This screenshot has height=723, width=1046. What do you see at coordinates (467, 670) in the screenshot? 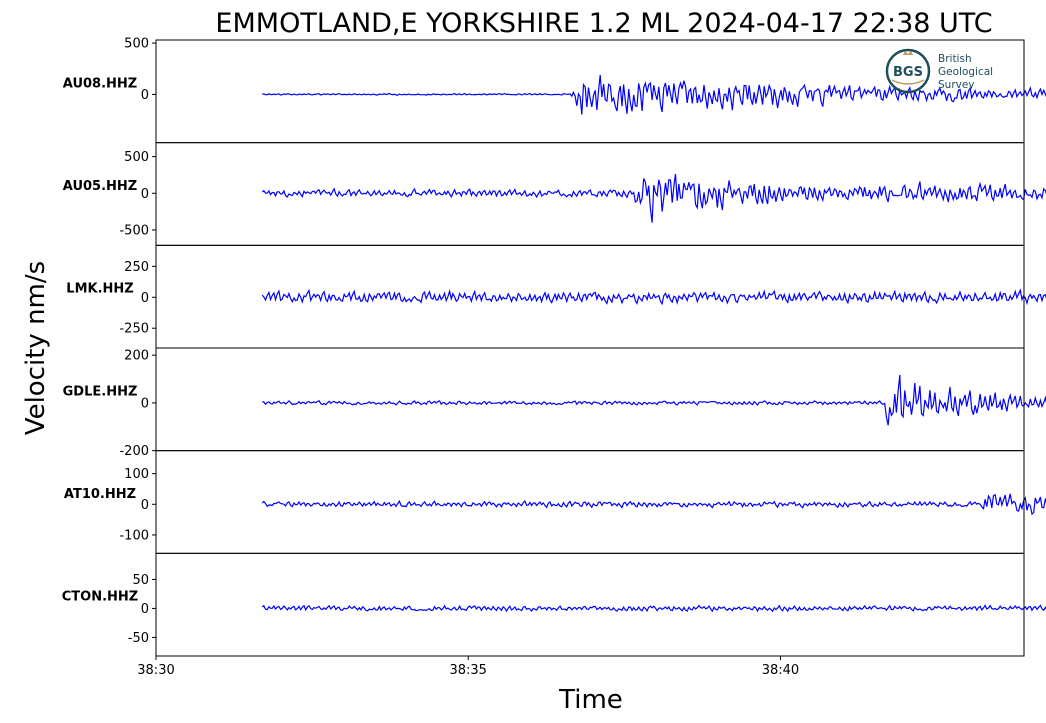
I see `x-tick-label: 38:35` at bounding box center [467, 670].